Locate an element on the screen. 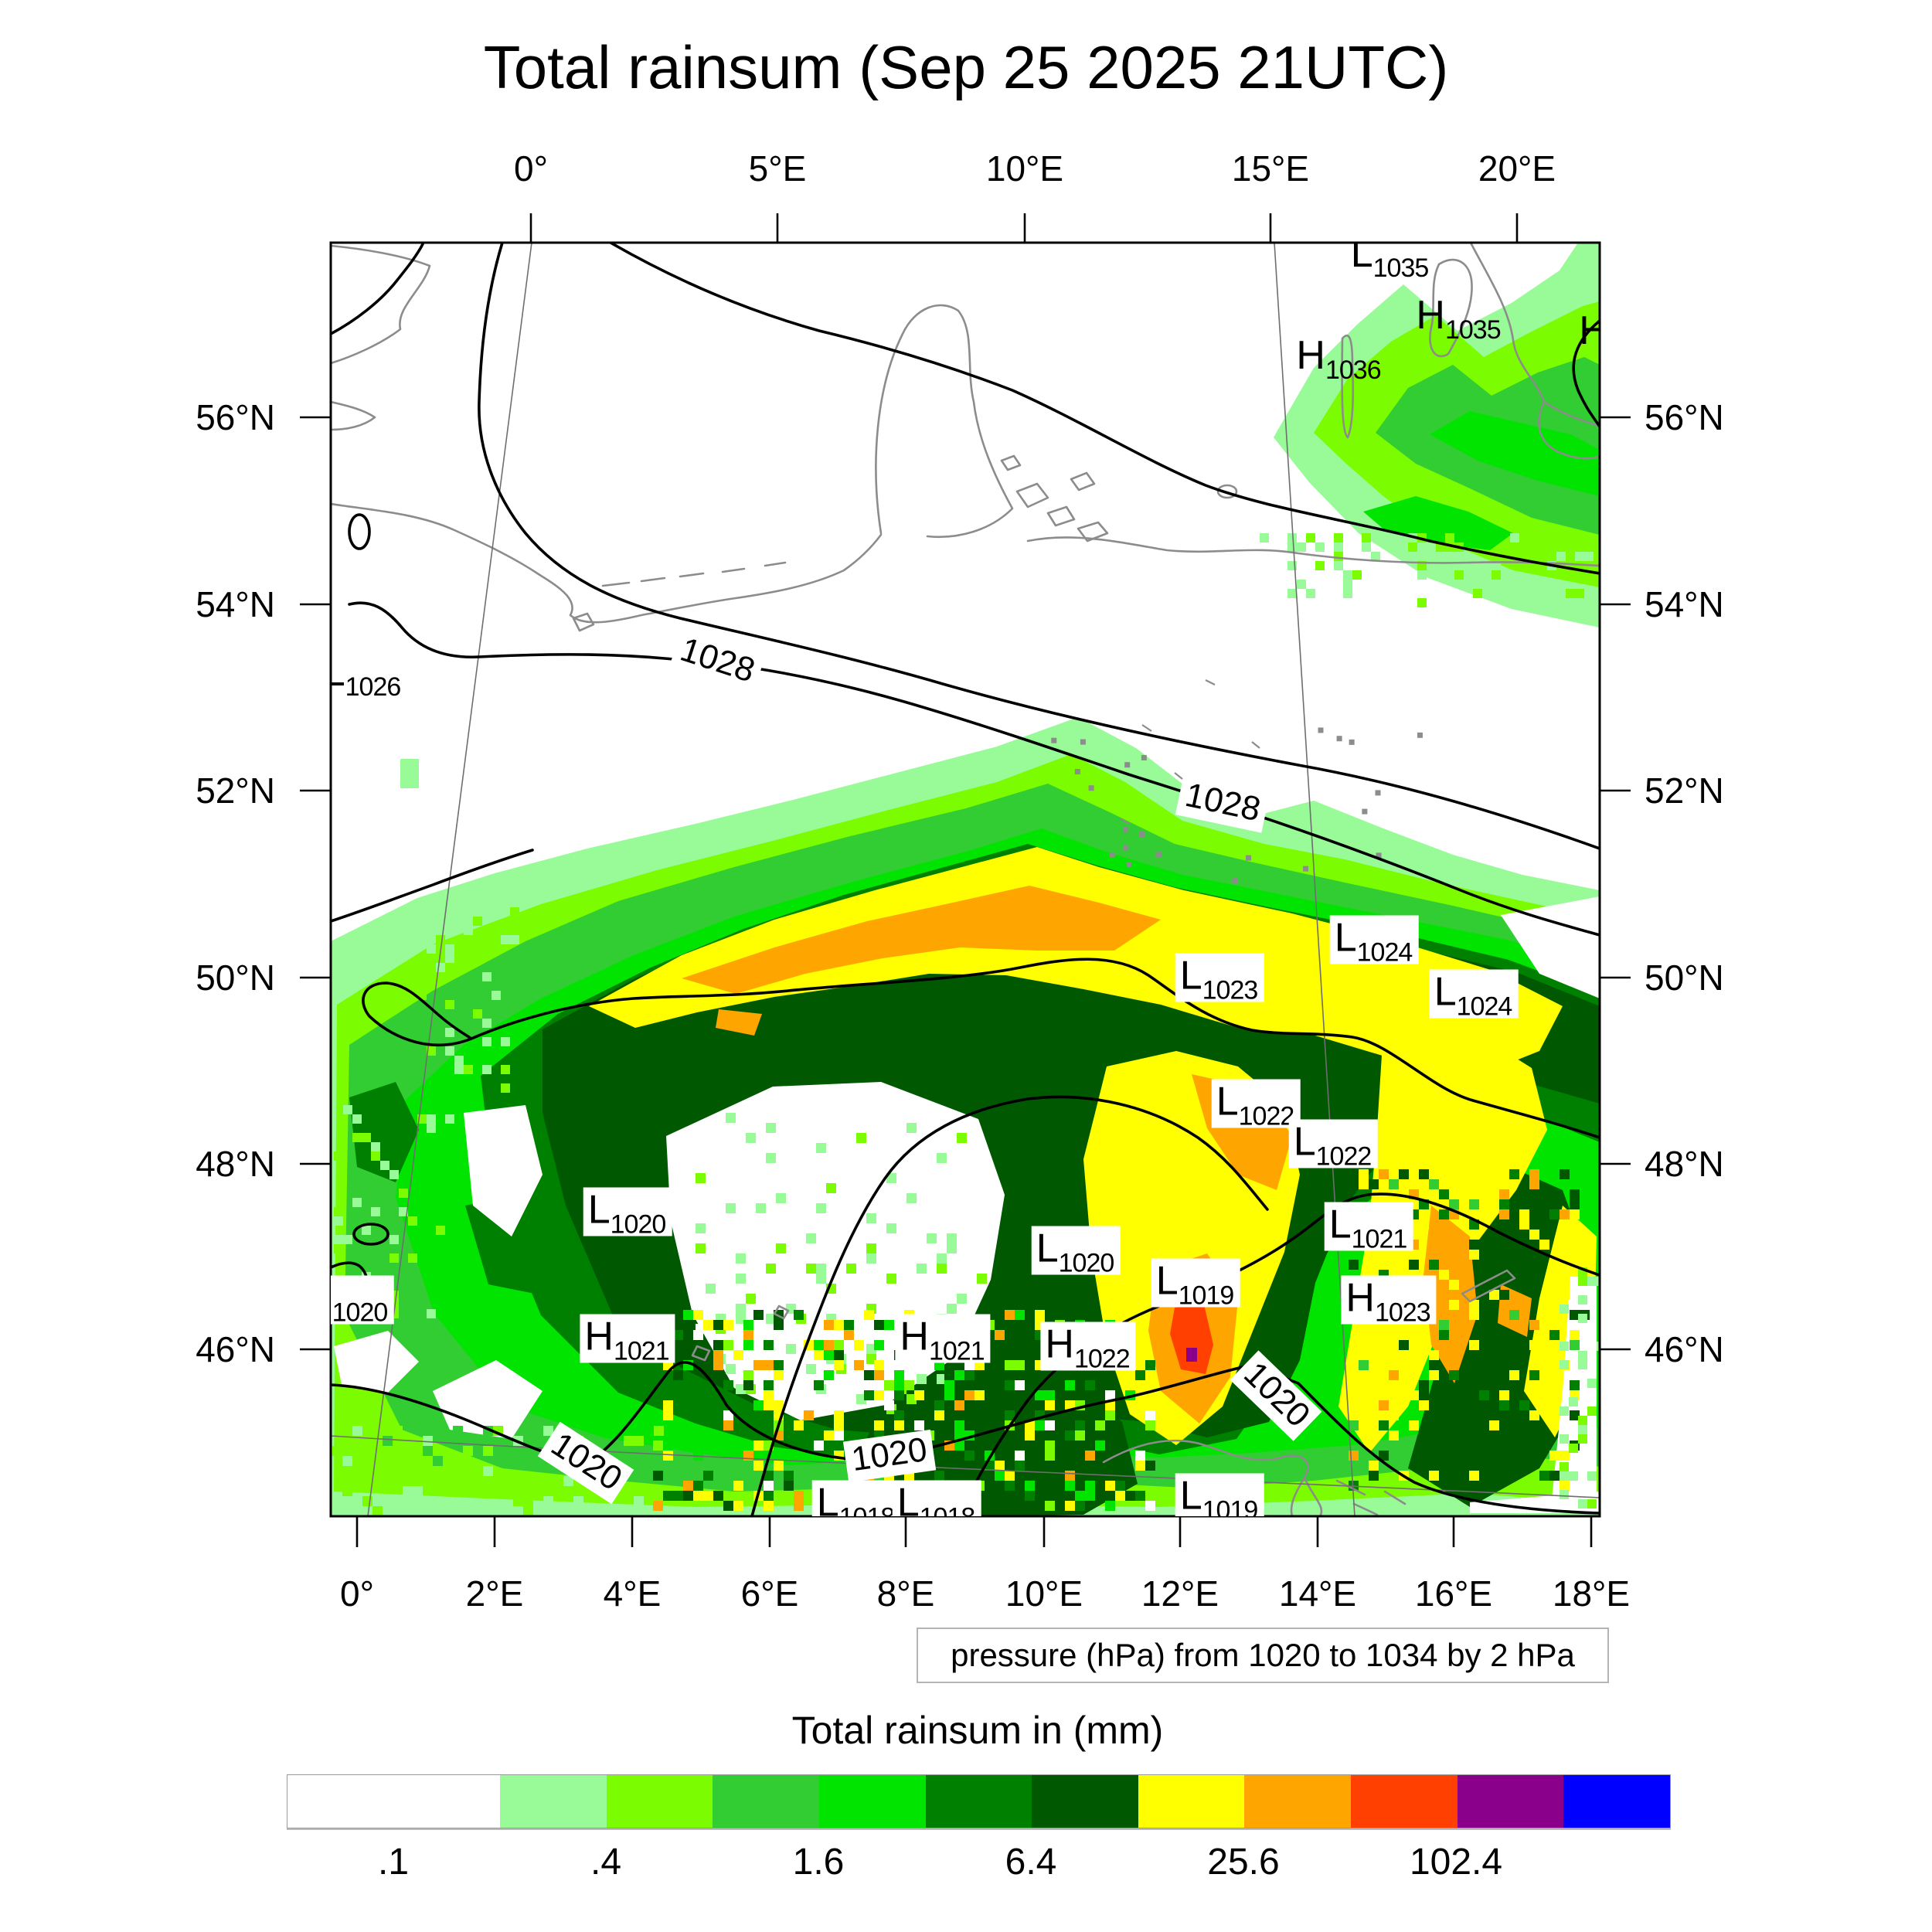 This screenshot has width=1932, height=1932. pressure-center-H-1035: H1035 is located at coordinates (1459, 319).